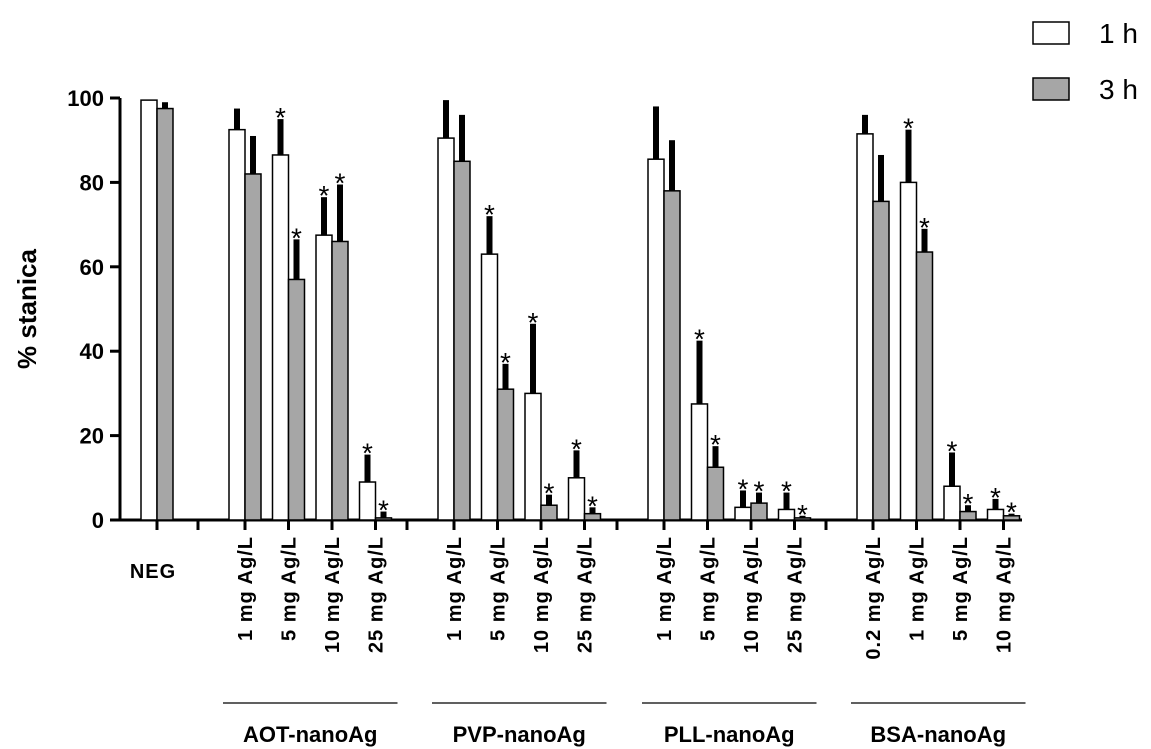 This screenshot has height=749, width=1151. I want to click on y-tick-label: 40, so click(92, 351).